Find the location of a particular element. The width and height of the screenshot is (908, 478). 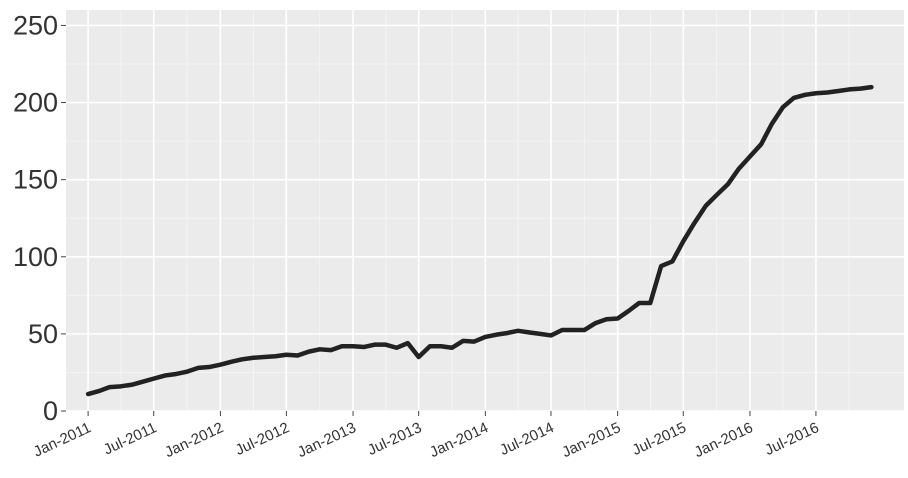

y-tick-label: 150 is located at coordinates (35, 180).